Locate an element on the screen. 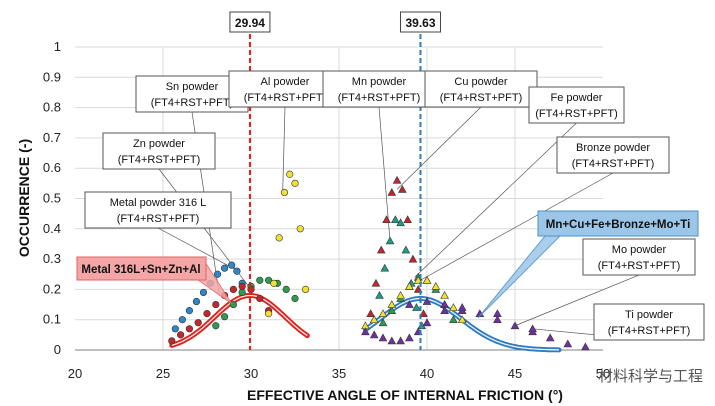 The width and height of the screenshot is (715, 406). group-label-pointer is located at coordinates (519, 277).